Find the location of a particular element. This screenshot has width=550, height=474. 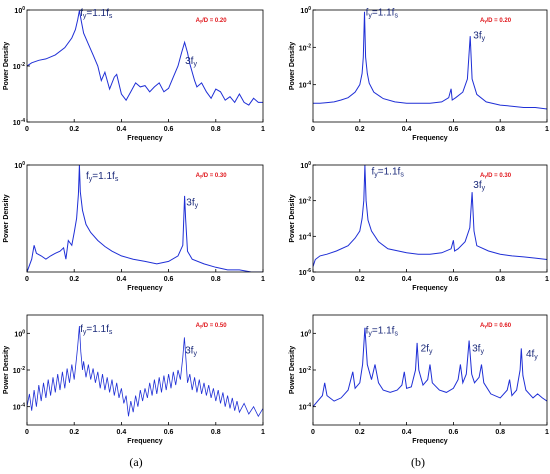

y-tick-exponent: 0 is located at coordinates (23, 332).